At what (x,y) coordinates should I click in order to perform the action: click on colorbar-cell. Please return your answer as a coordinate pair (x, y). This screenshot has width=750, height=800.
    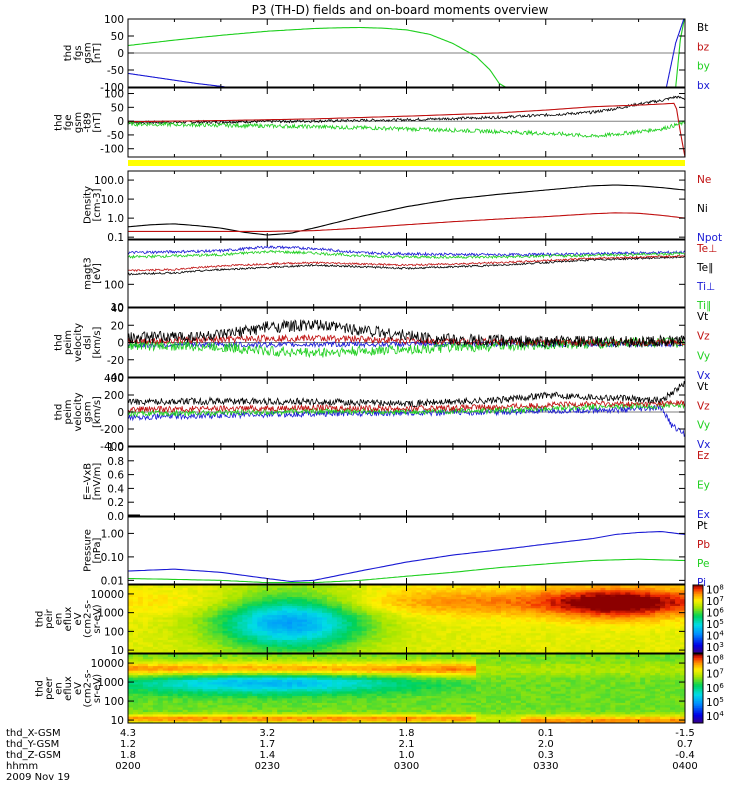
    Looking at the image, I should click on (698, 615).